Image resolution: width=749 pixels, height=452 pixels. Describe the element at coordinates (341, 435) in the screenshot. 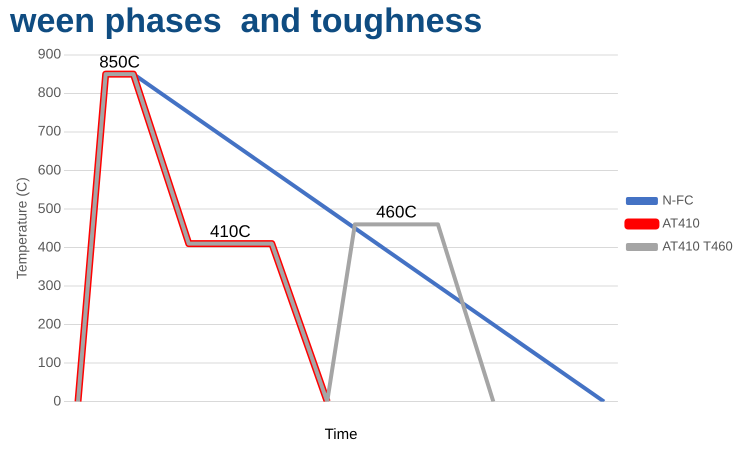

I see `x-axis-title: Time` at that location.